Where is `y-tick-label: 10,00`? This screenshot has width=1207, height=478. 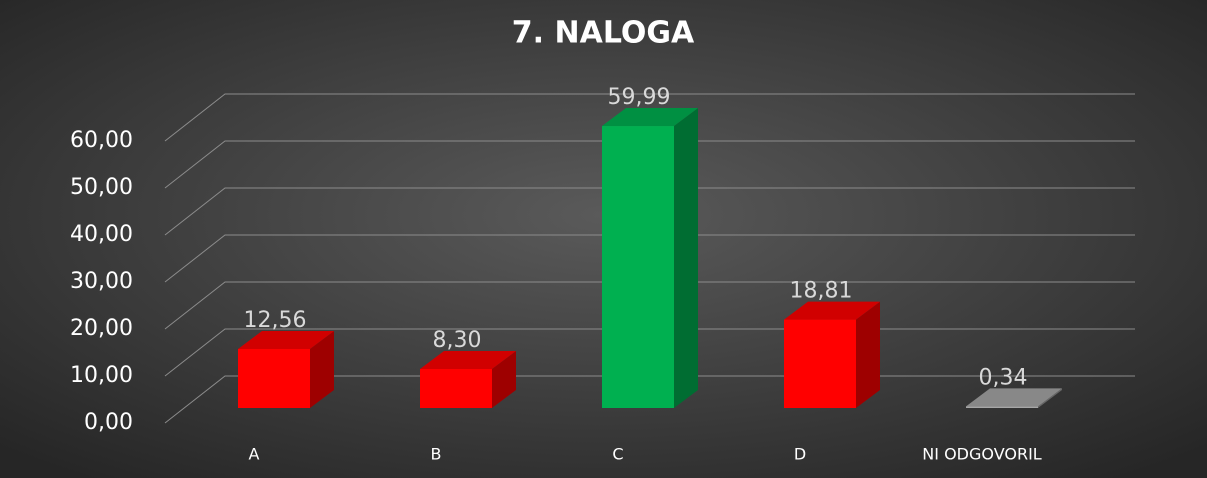 y-tick-label: 10,00 is located at coordinates (101, 375).